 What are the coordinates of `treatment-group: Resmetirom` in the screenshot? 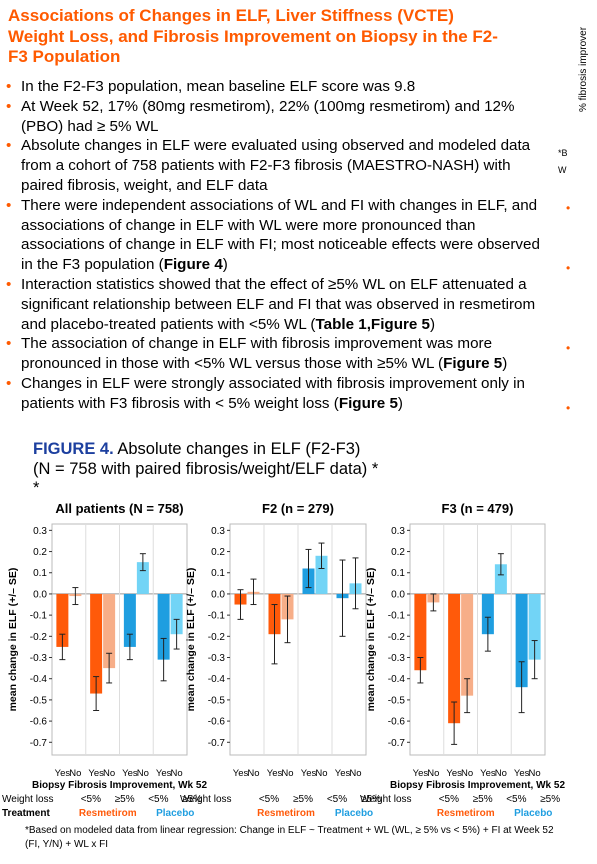 It's located at (466, 813).